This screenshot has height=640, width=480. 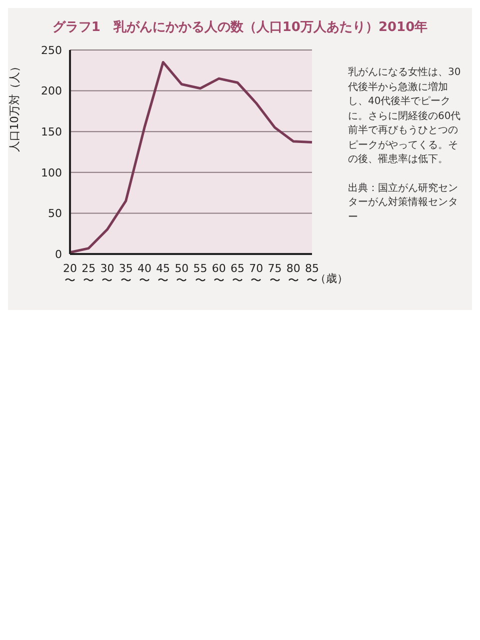 I want to click on text: 乳がんになる女性は、30代後半から急激に増加し、40代後半でピークに。さらに閉経後の60代前半で再びもうひとつのピークがやってくる。その後、罹患率は低下。, so click(x=405, y=116).